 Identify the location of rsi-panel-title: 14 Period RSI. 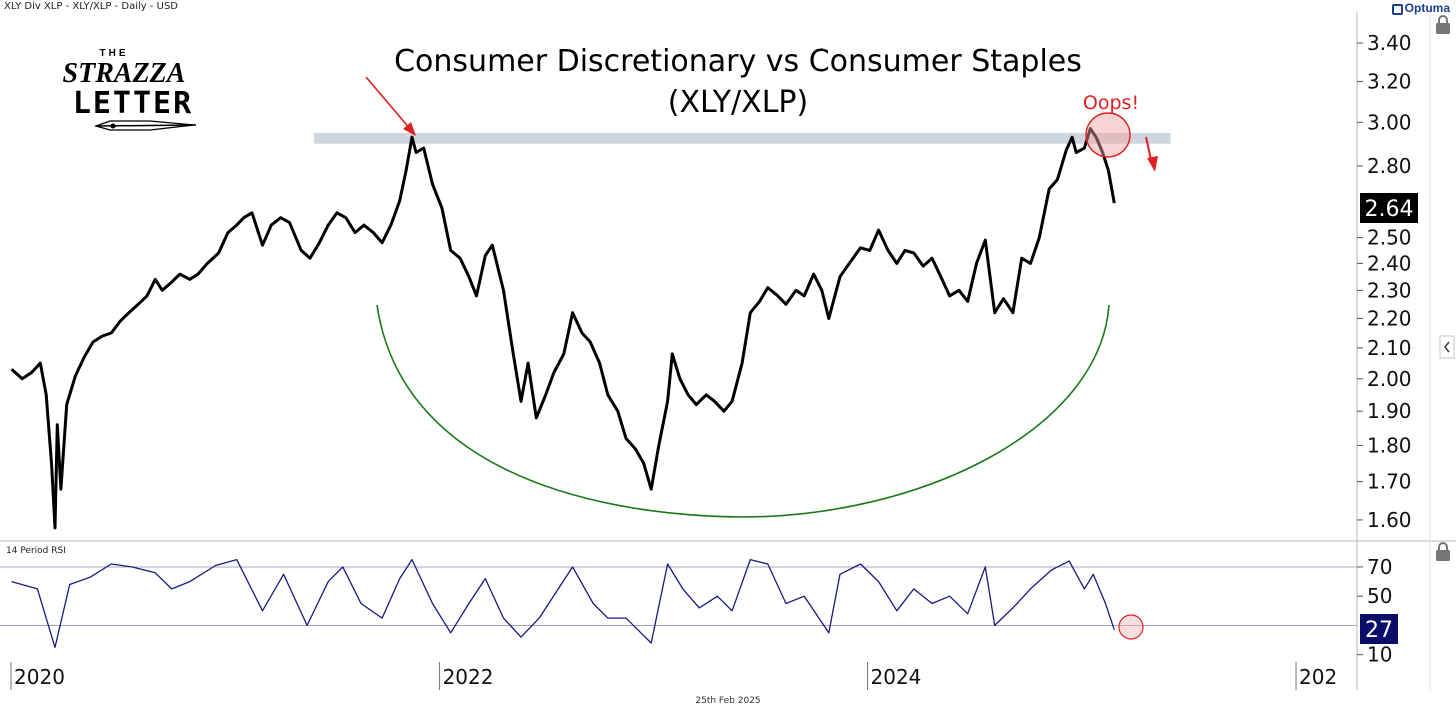
(36, 551).